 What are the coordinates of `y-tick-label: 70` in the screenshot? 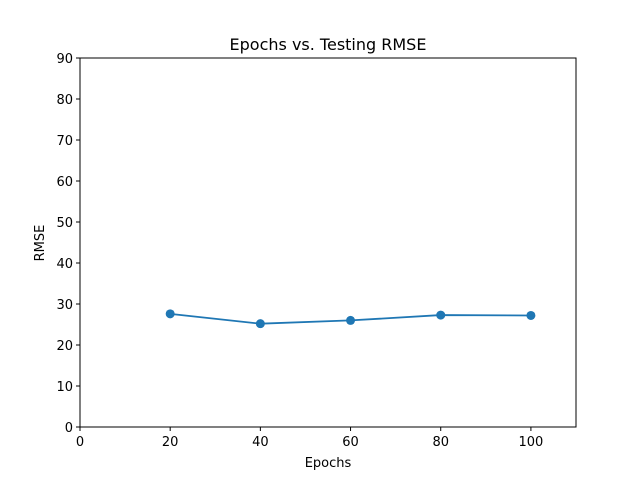 It's located at (64, 141).